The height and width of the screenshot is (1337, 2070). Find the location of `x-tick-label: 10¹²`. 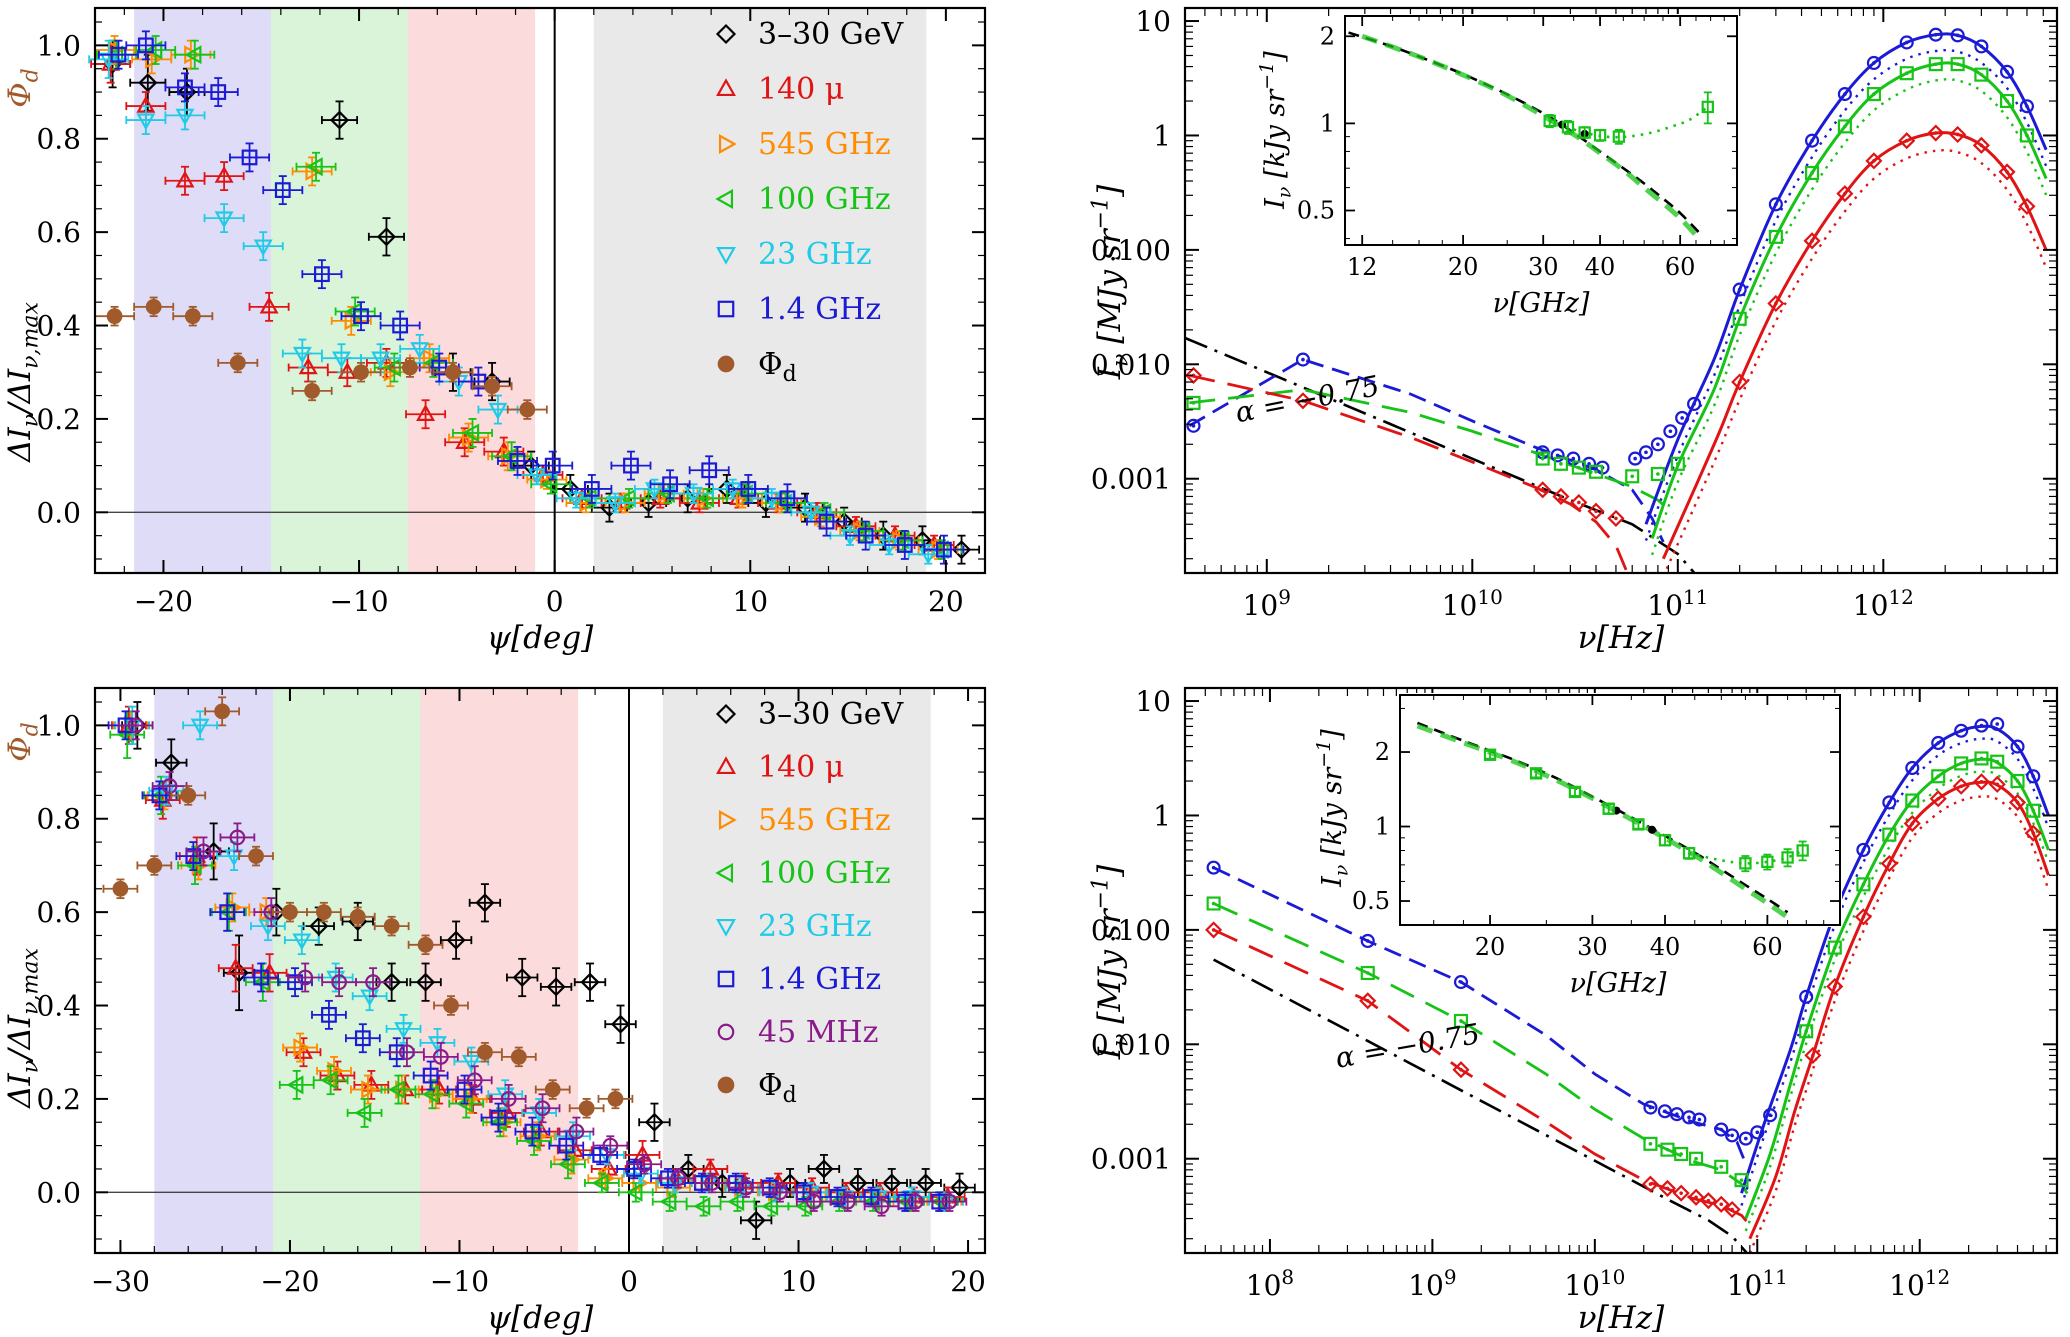

x-tick-label: 10¹² is located at coordinates (1919, 1283).